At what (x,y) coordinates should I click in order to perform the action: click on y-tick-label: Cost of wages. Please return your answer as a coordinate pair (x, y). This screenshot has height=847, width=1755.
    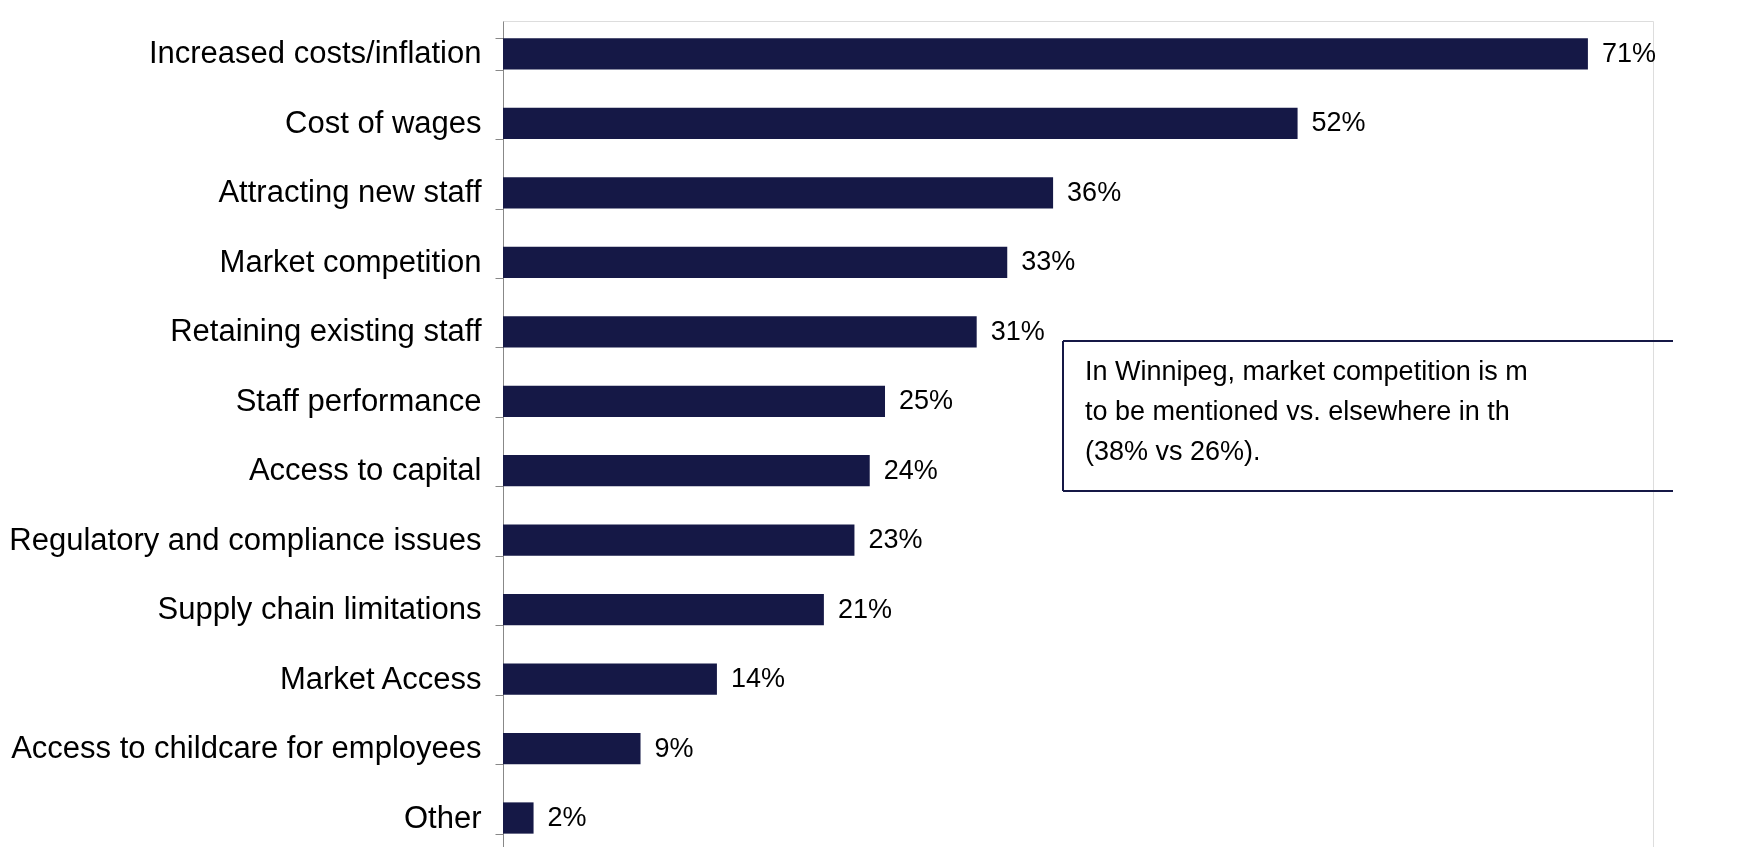
    Looking at the image, I should click on (383, 122).